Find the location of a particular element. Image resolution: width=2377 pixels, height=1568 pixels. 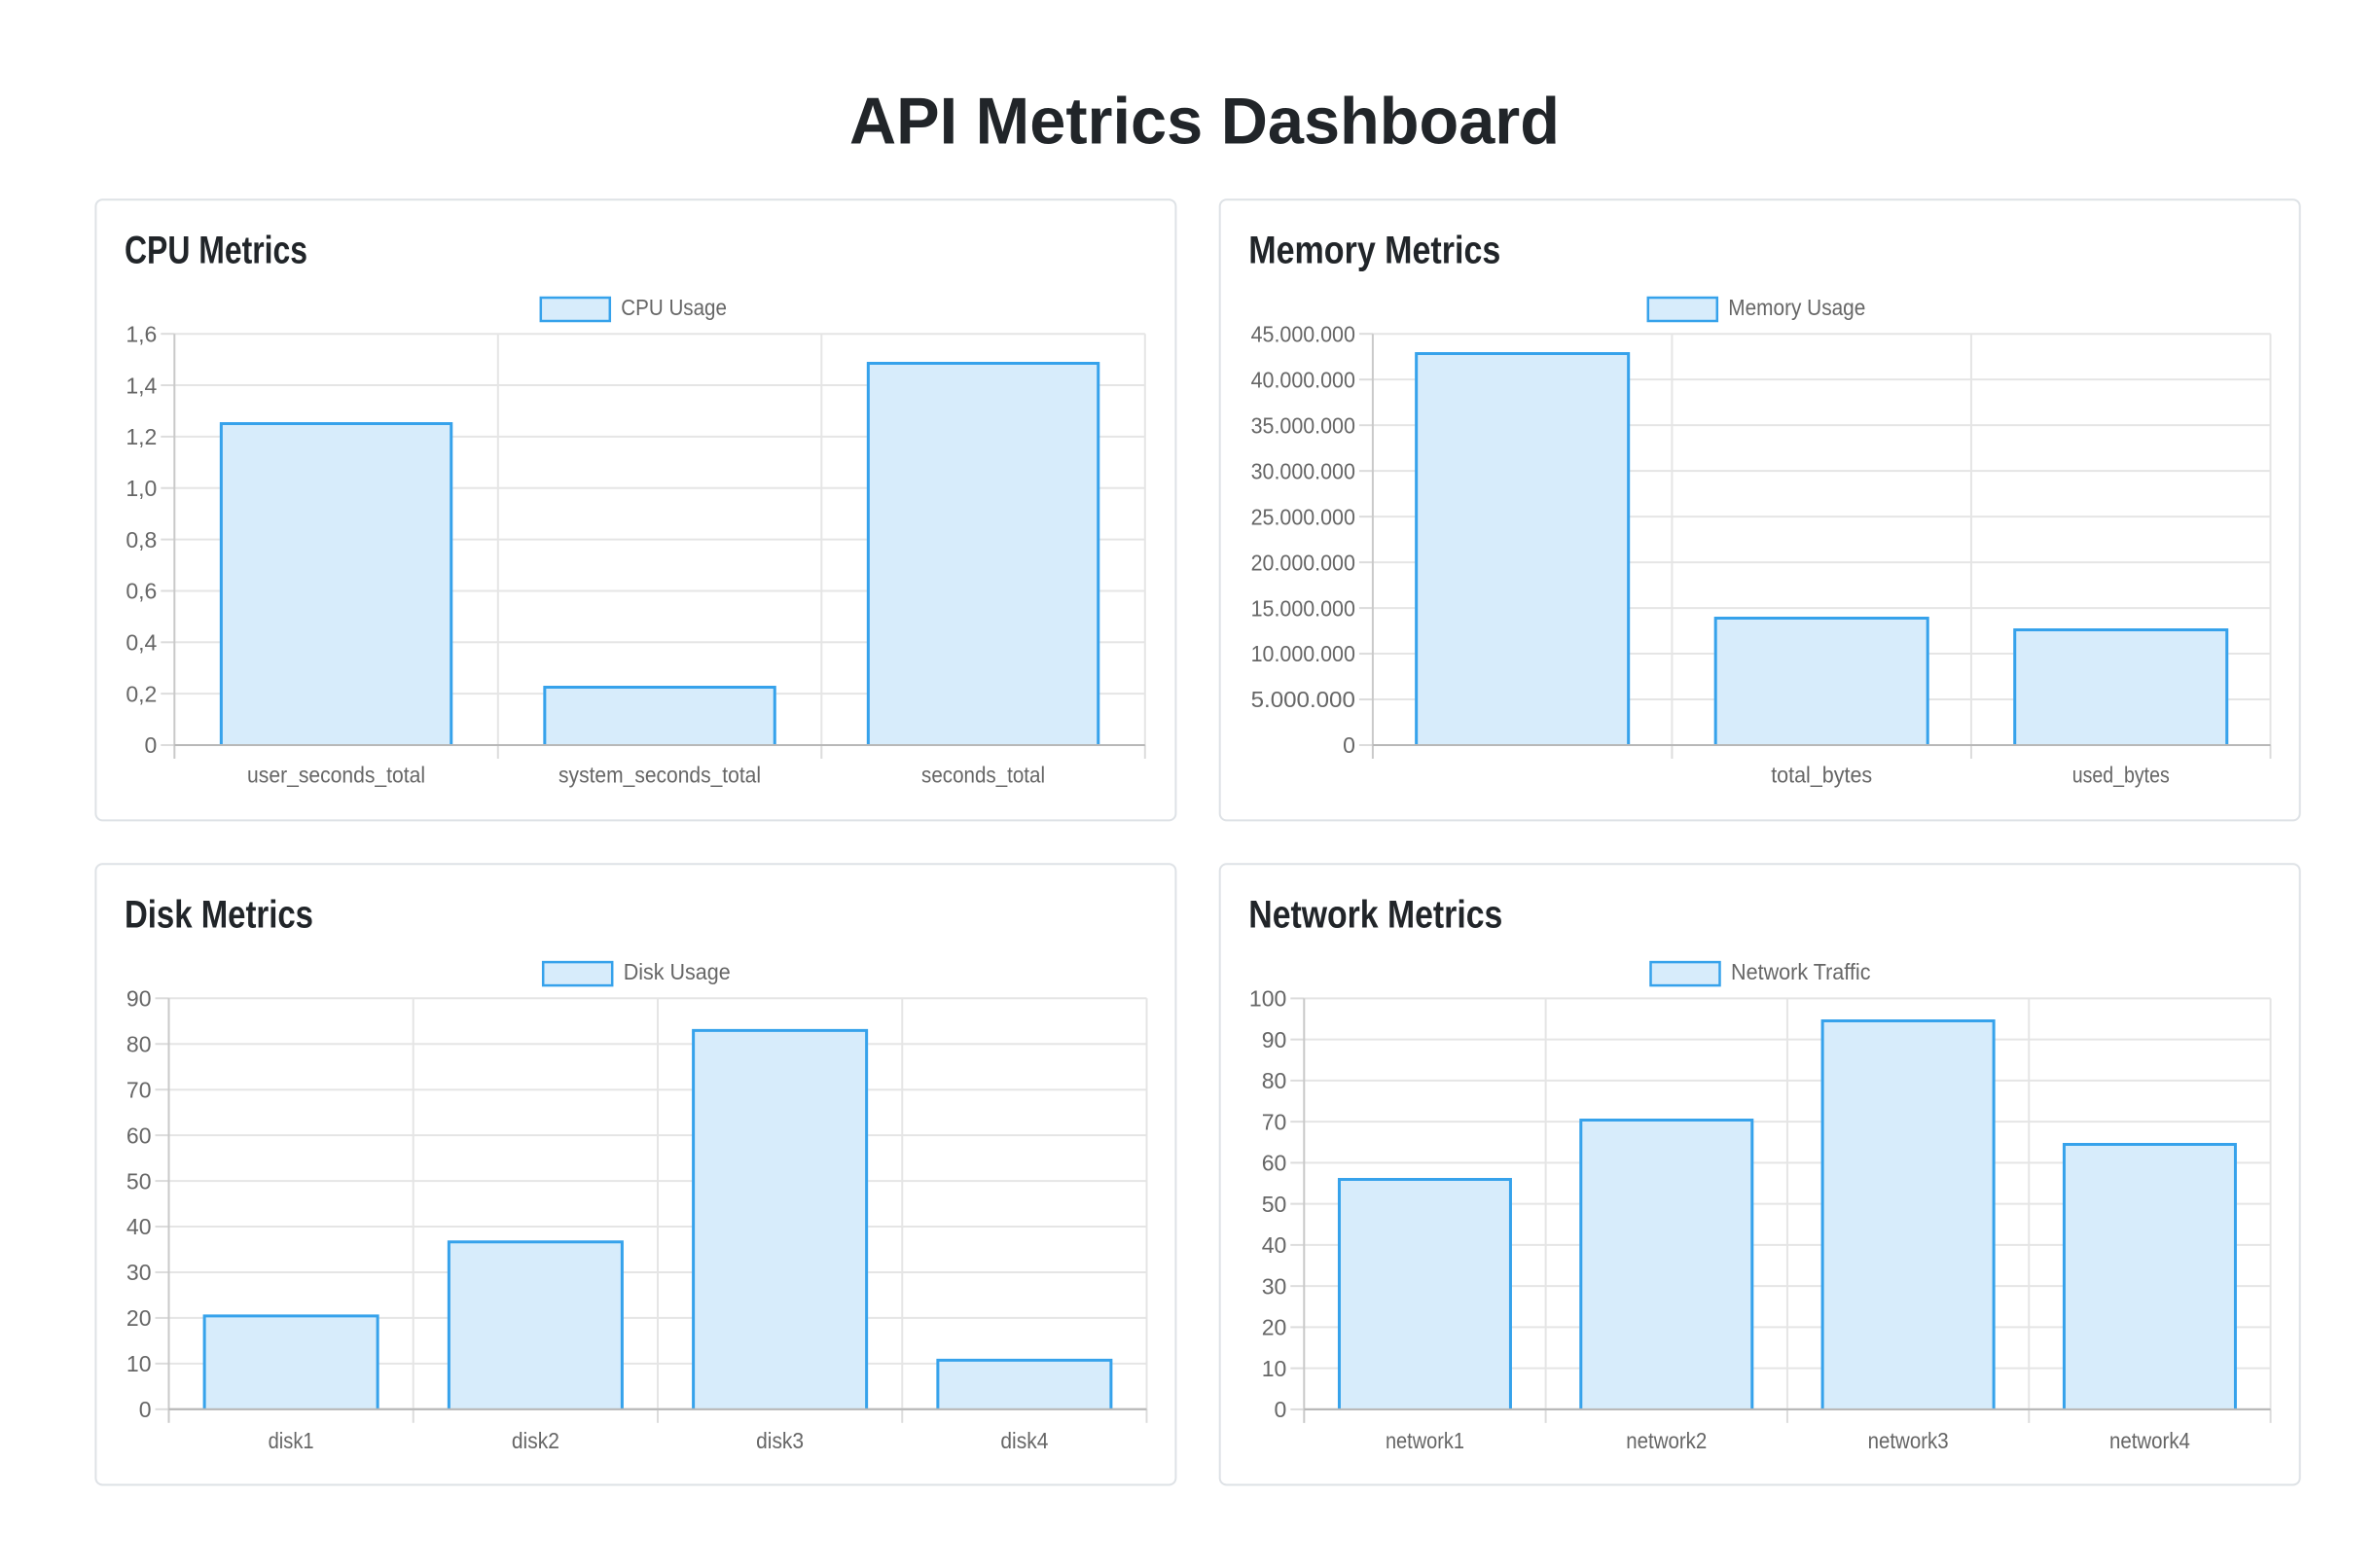

svg-text: 1,0 is located at coordinates (141, 489).